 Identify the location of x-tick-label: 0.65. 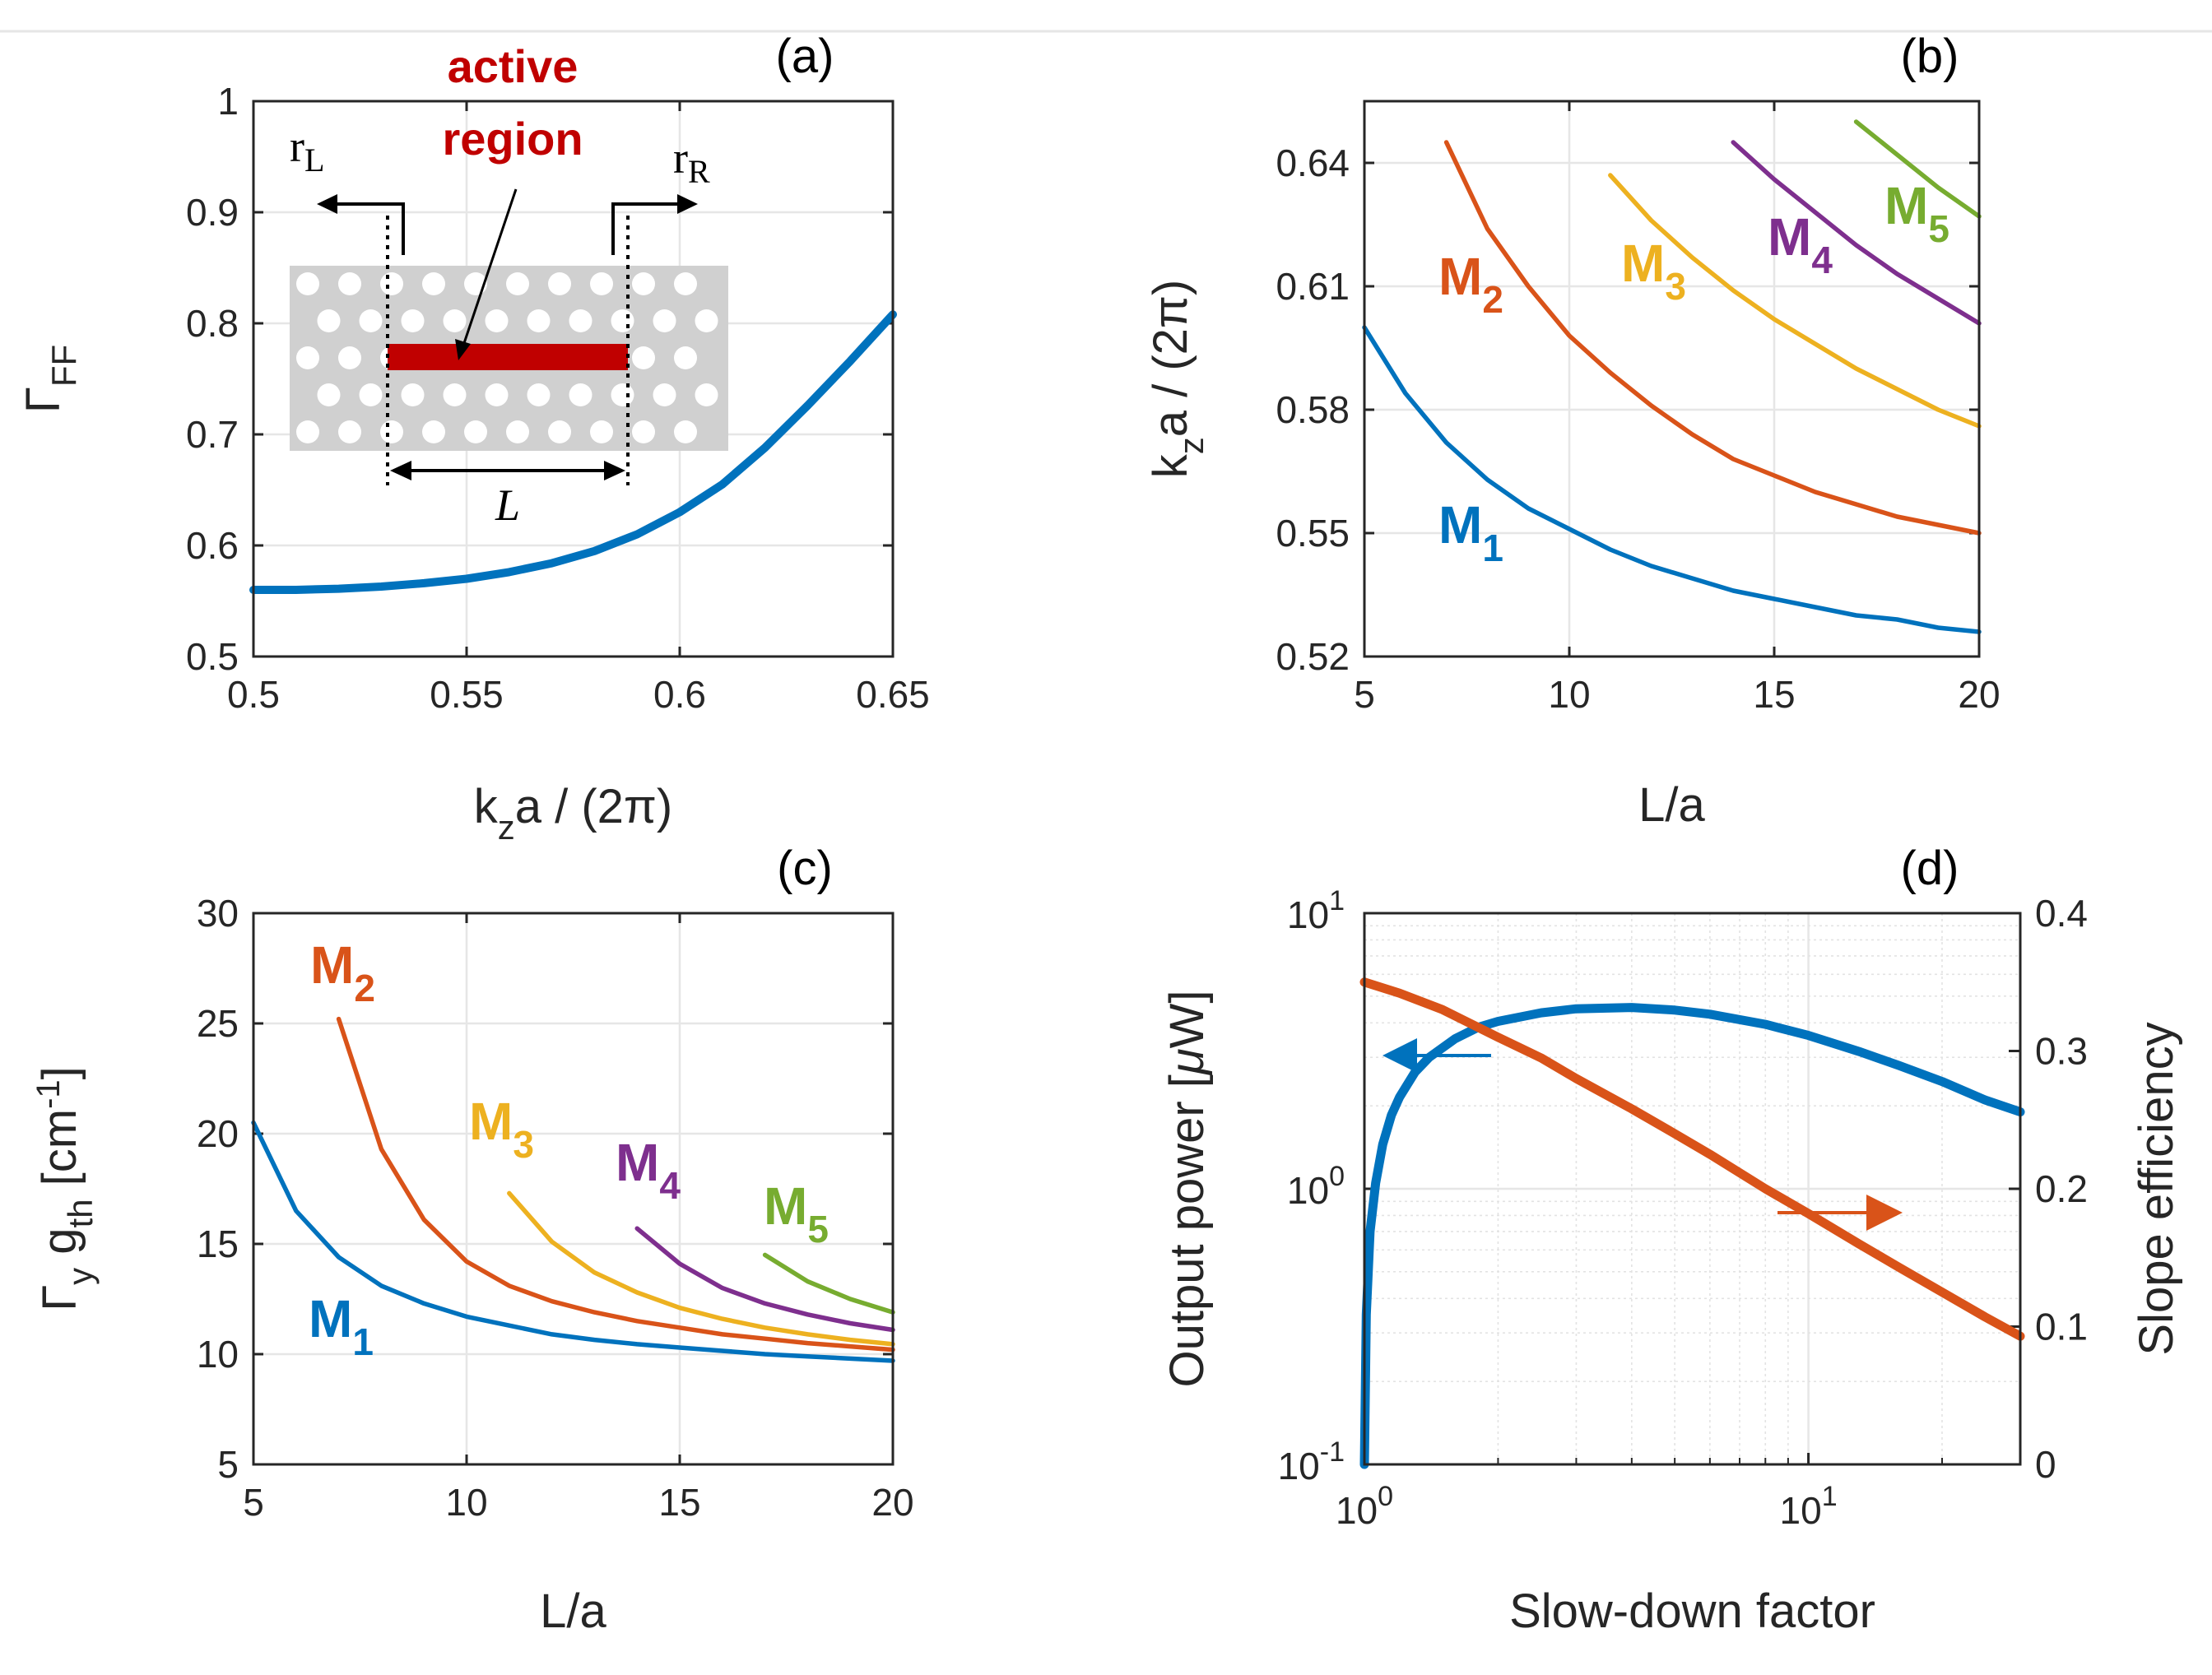
(893, 694).